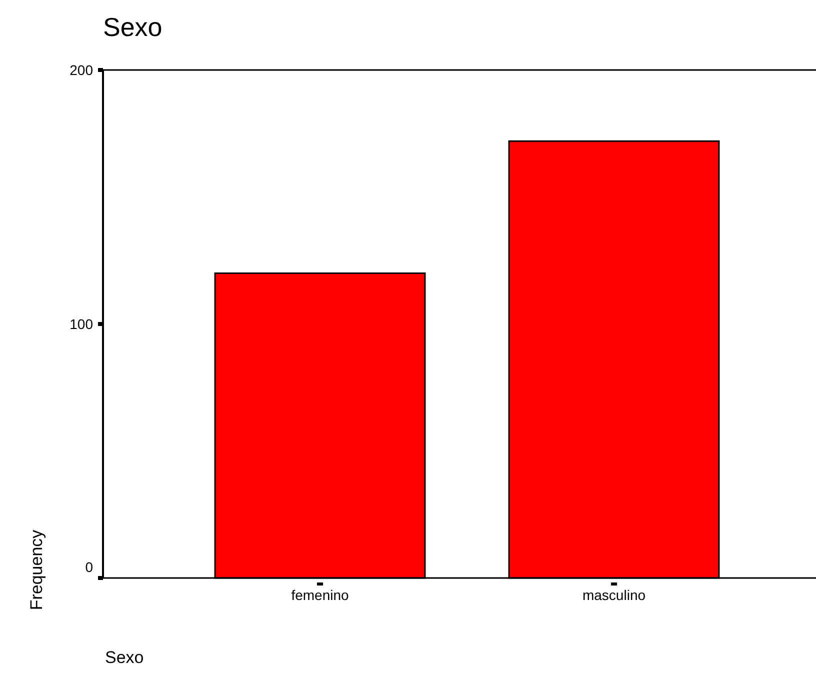  Describe the element at coordinates (82, 324) in the screenshot. I see `y-tick-label: 100` at that location.